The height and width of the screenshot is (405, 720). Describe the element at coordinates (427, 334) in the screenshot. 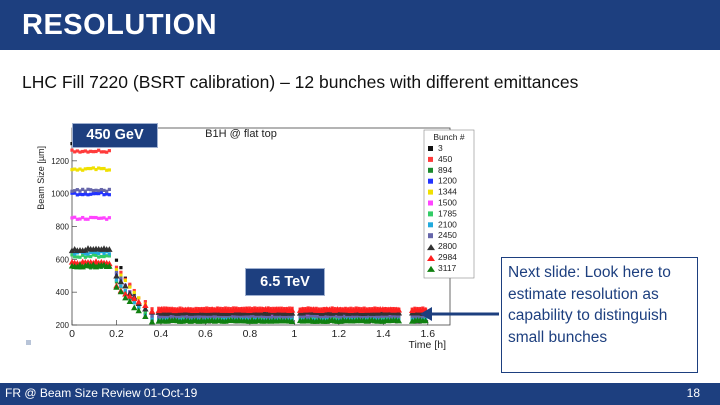

I see `x-tick-label: 1.6` at that location.